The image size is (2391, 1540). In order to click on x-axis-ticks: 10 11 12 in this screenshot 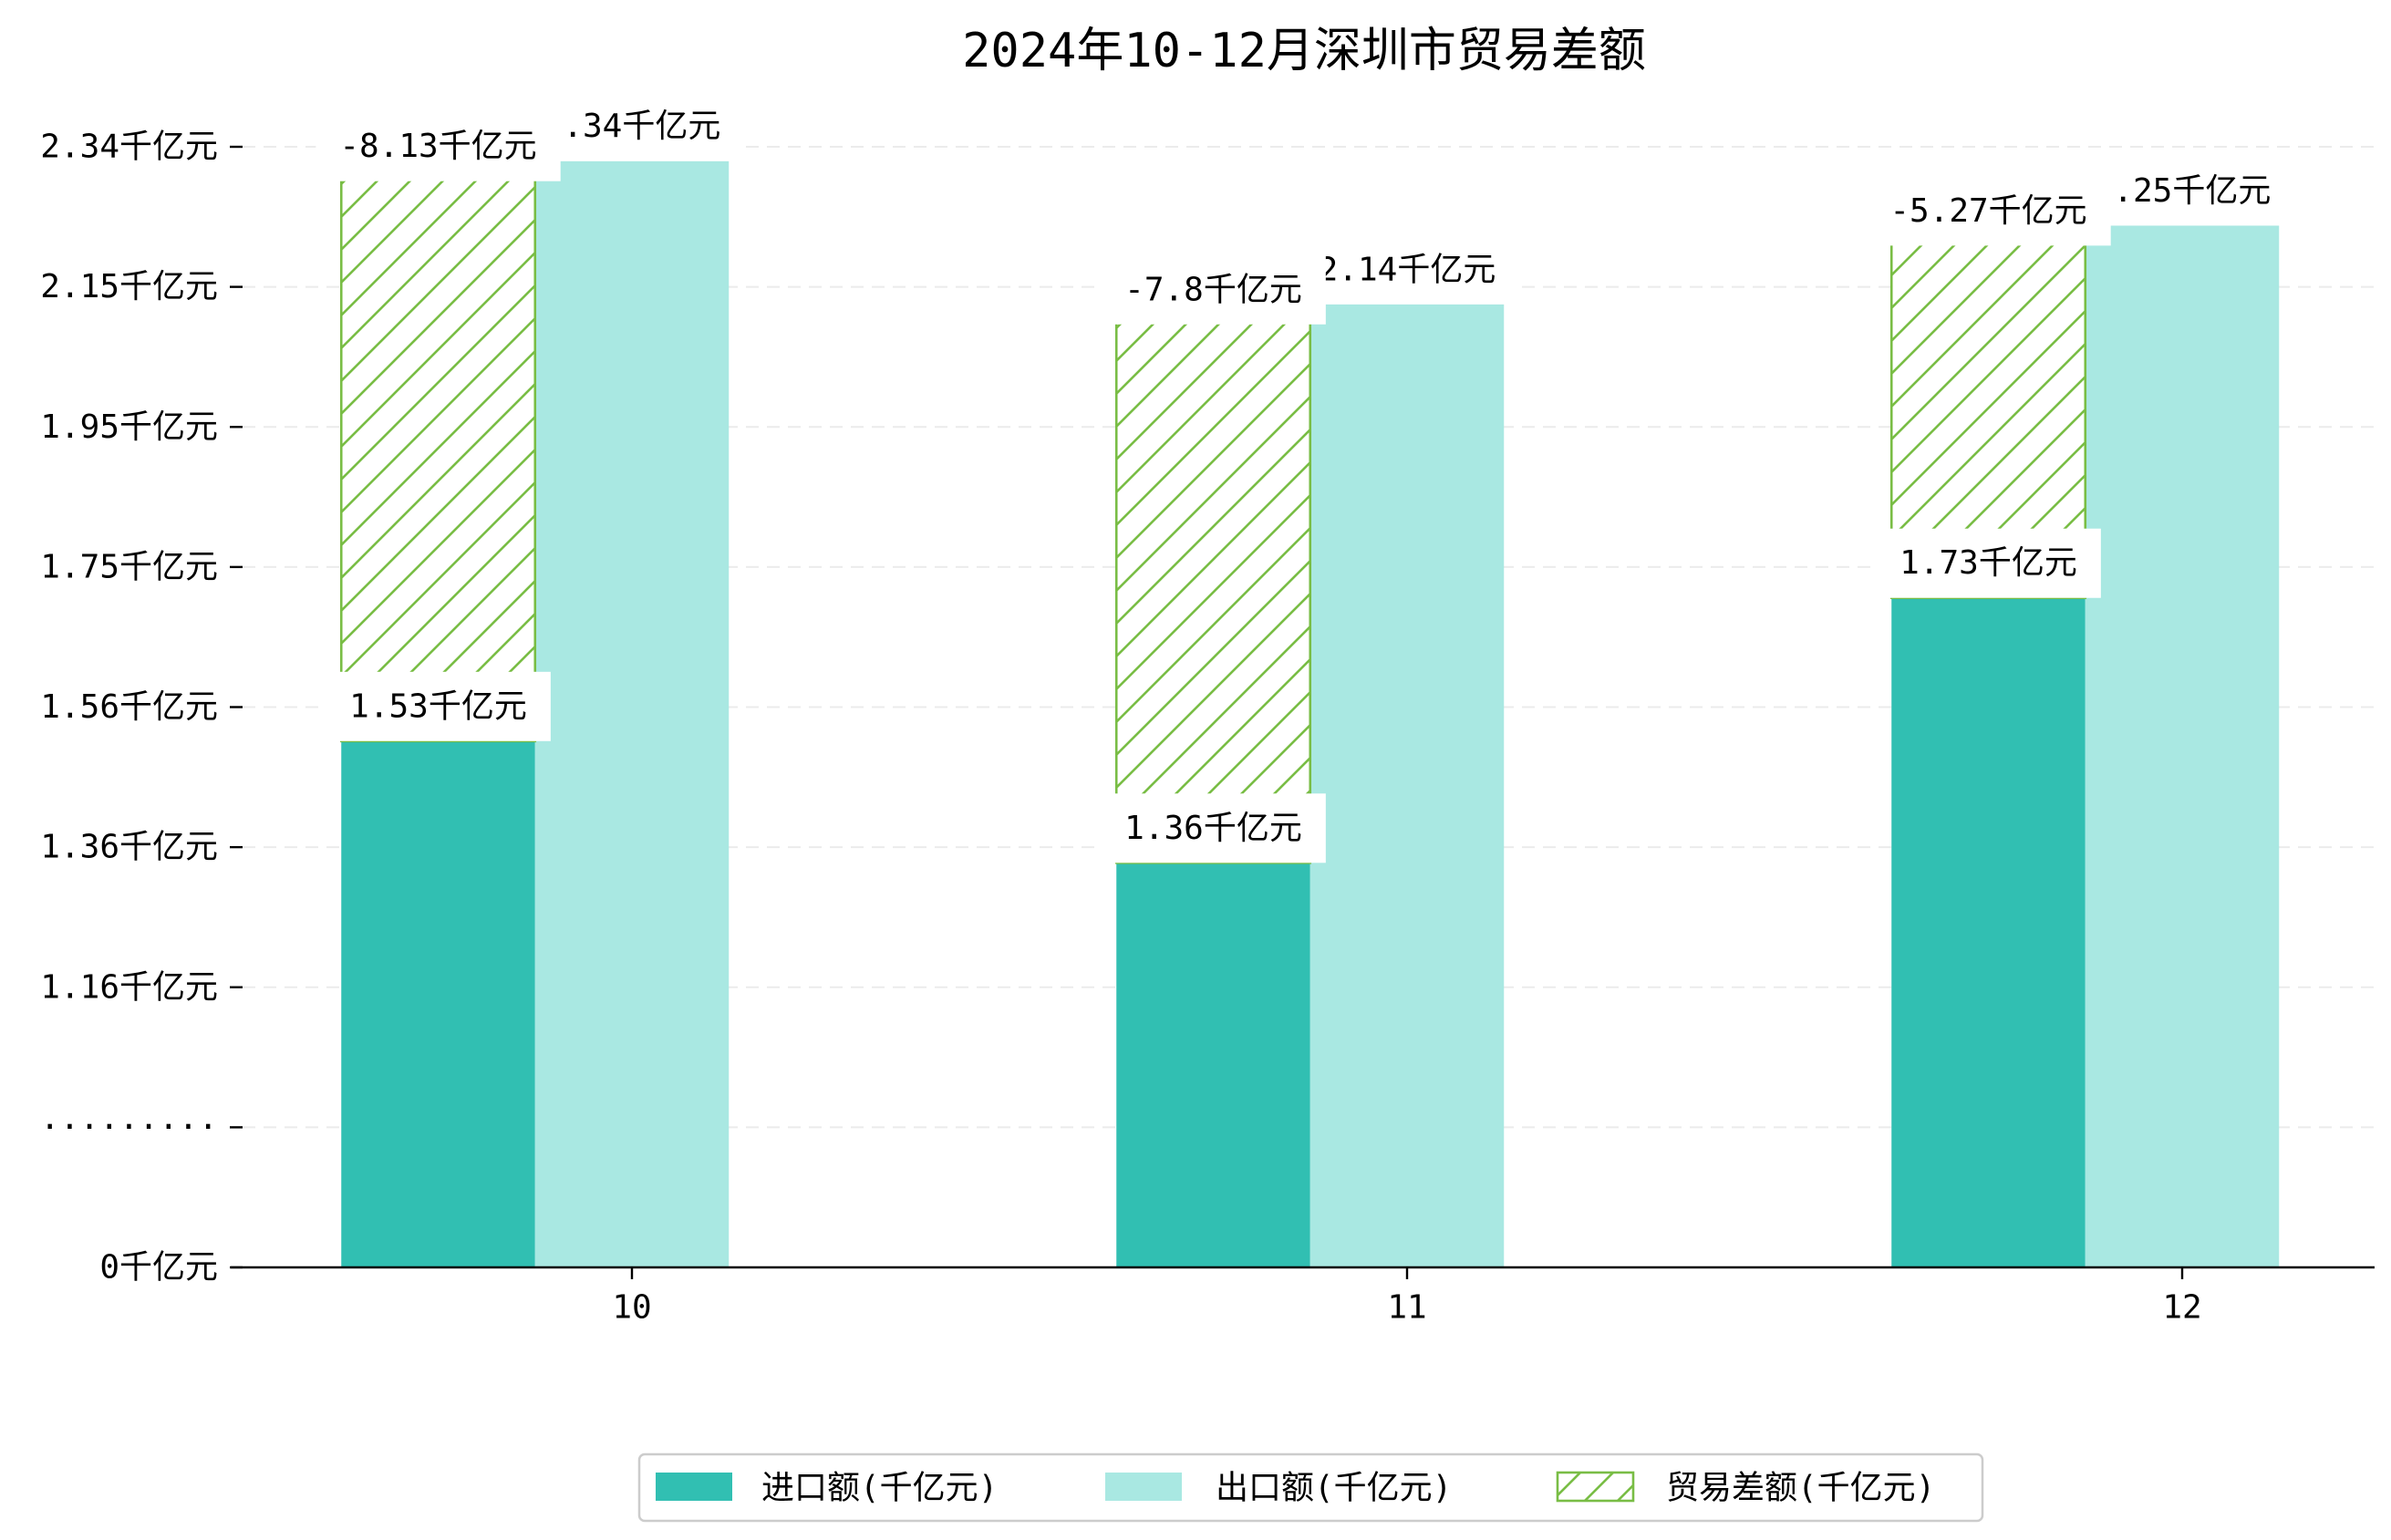, I will do `click(1407, 1297)`.